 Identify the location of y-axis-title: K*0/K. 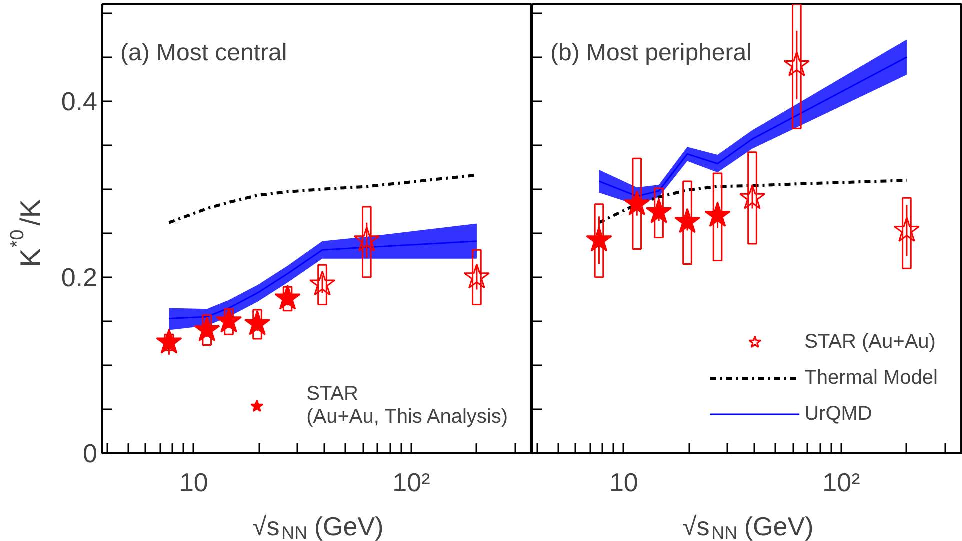
(26, 233).